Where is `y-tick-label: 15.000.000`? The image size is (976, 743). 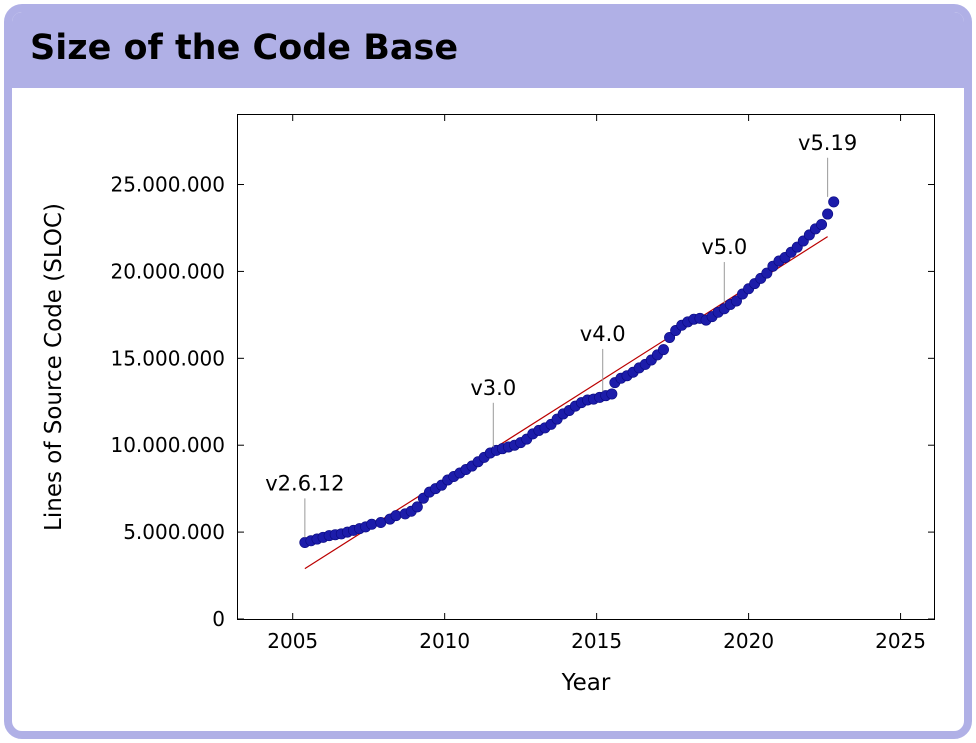
y-tick-label: 15.000.000 is located at coordinates (167, 358).